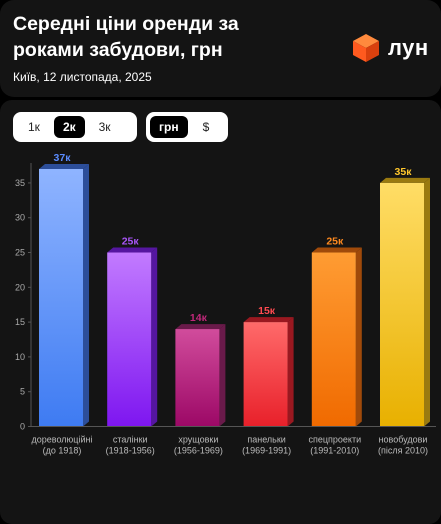 This screenshot has height=524, width=441. I want to click on rooms-1-button: 1к, so click(34, 127).